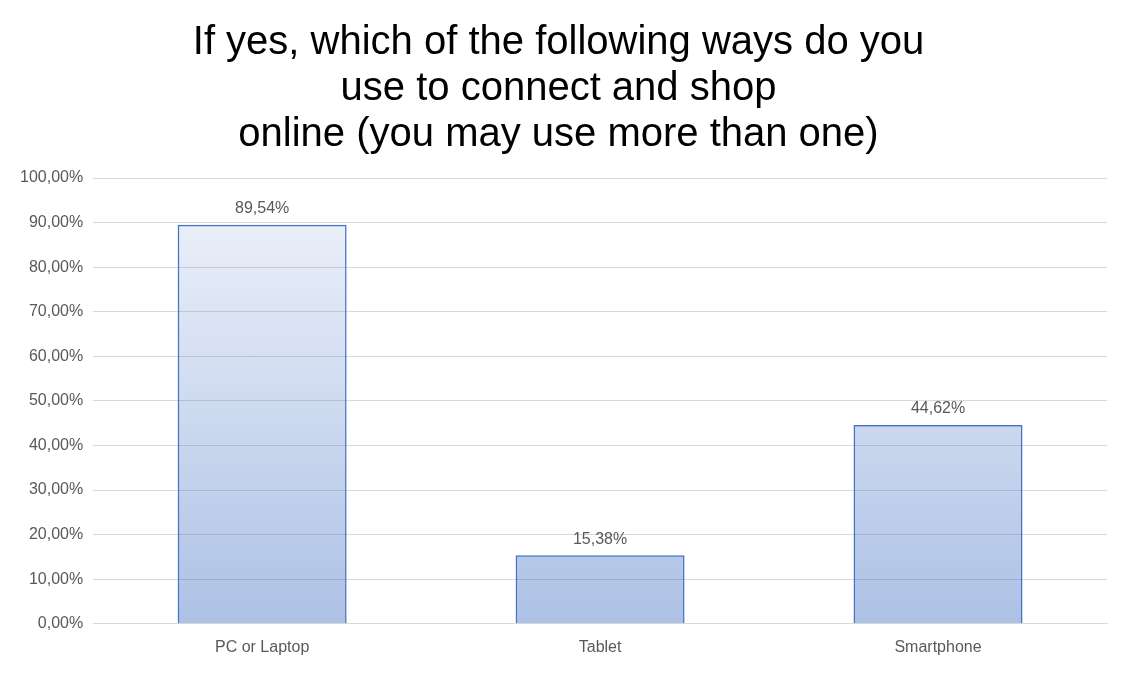 This screenshot has width=1129, height=681. I want to click on y-tick-label: 40,00%, so click(56, 444).